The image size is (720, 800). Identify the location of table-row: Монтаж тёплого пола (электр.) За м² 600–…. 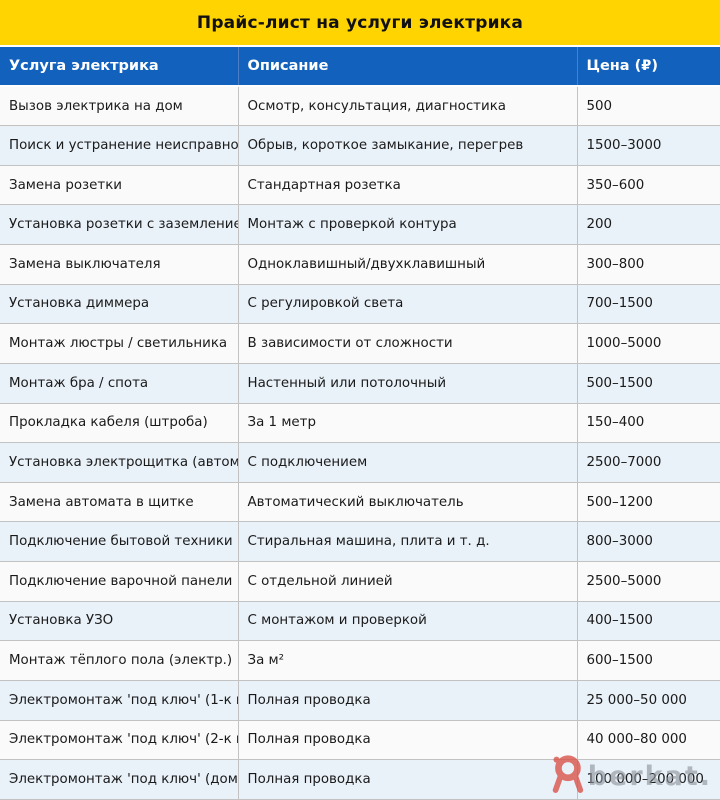
(360, 660).